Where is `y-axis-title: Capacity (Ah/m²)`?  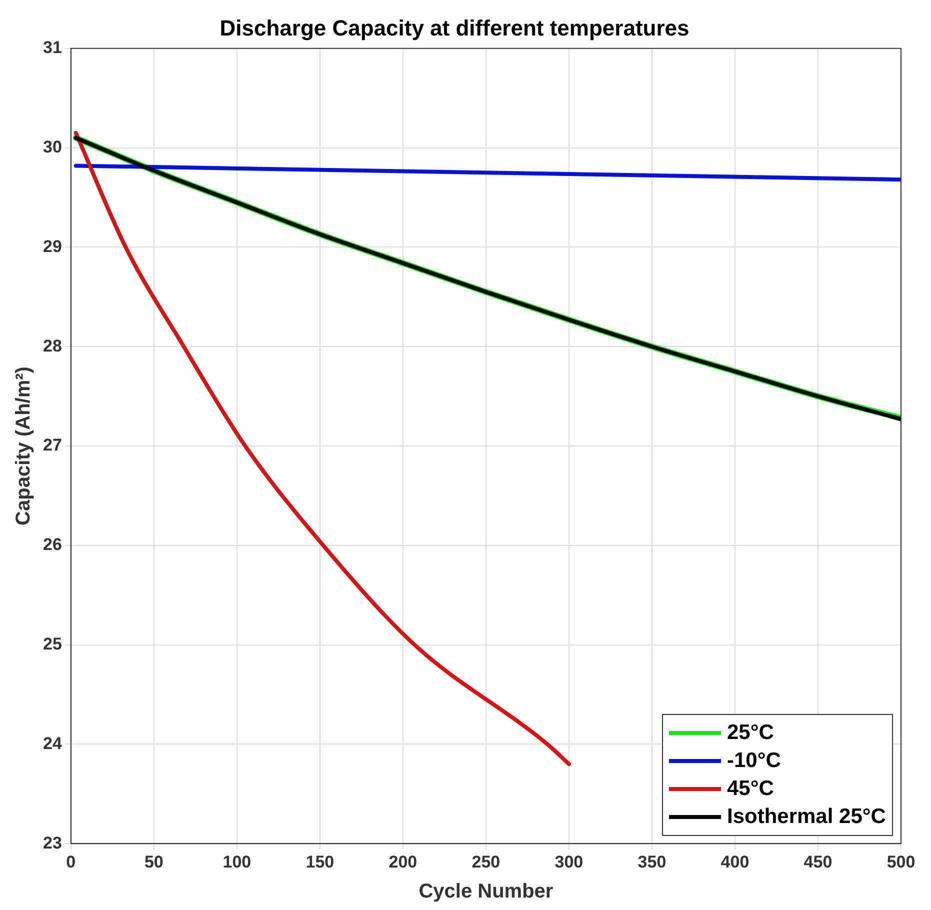 y-axis-title: Capacity (Ah/m²) is located at coordinates (23, 446).